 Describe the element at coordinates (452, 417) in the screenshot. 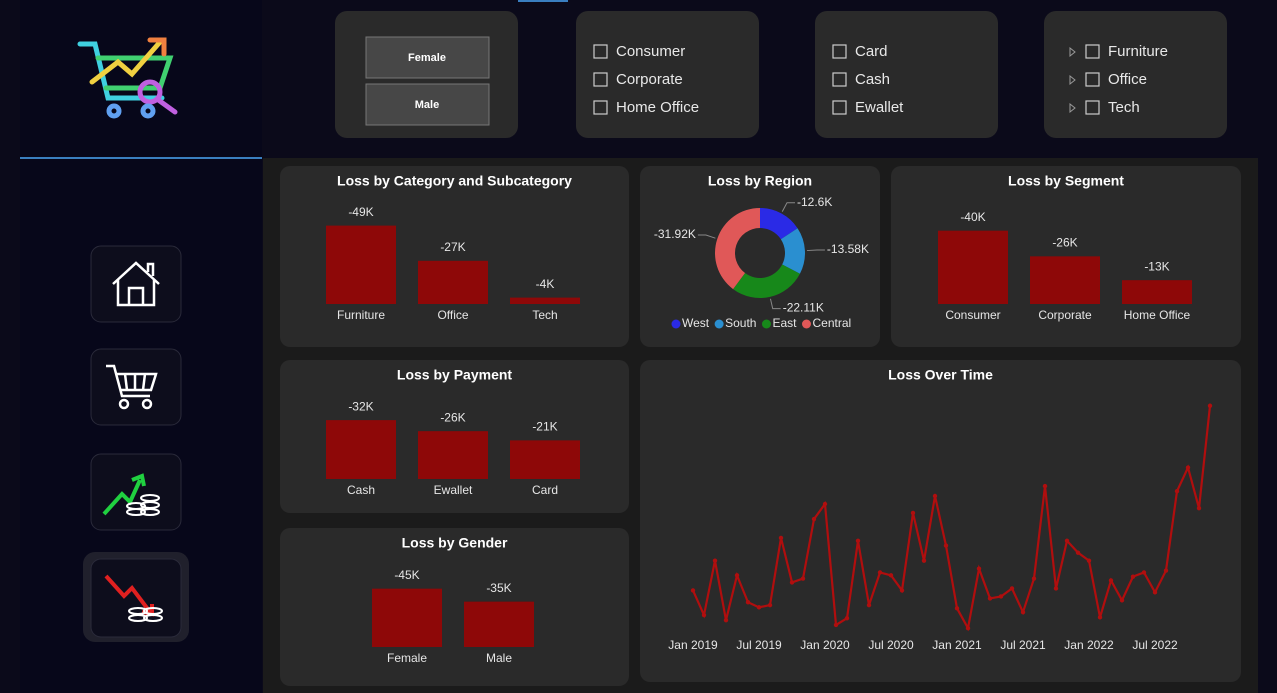

I see `data-label: -26K` at that location.